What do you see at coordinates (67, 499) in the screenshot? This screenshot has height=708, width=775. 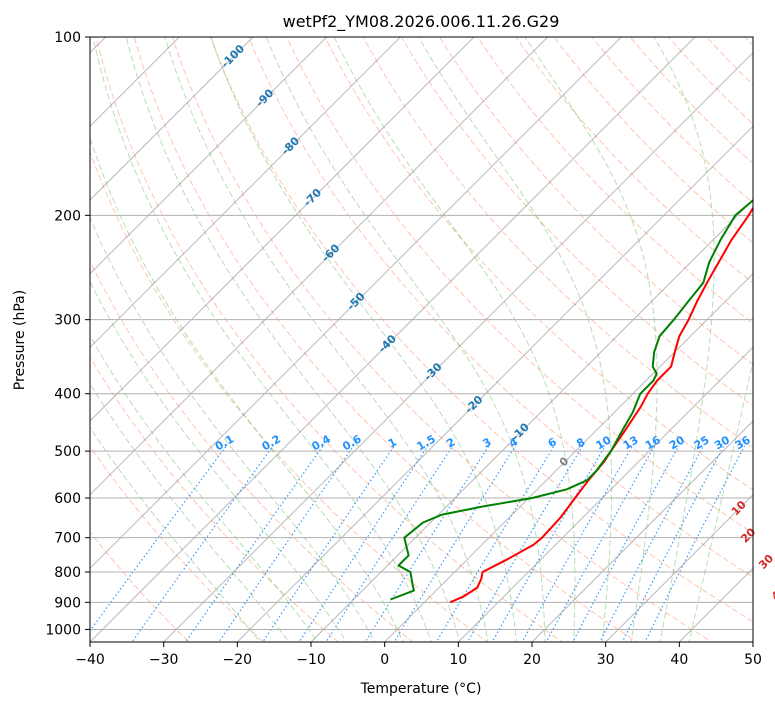 I see `y-tick-label: 600` at bounding box center [67, 499].